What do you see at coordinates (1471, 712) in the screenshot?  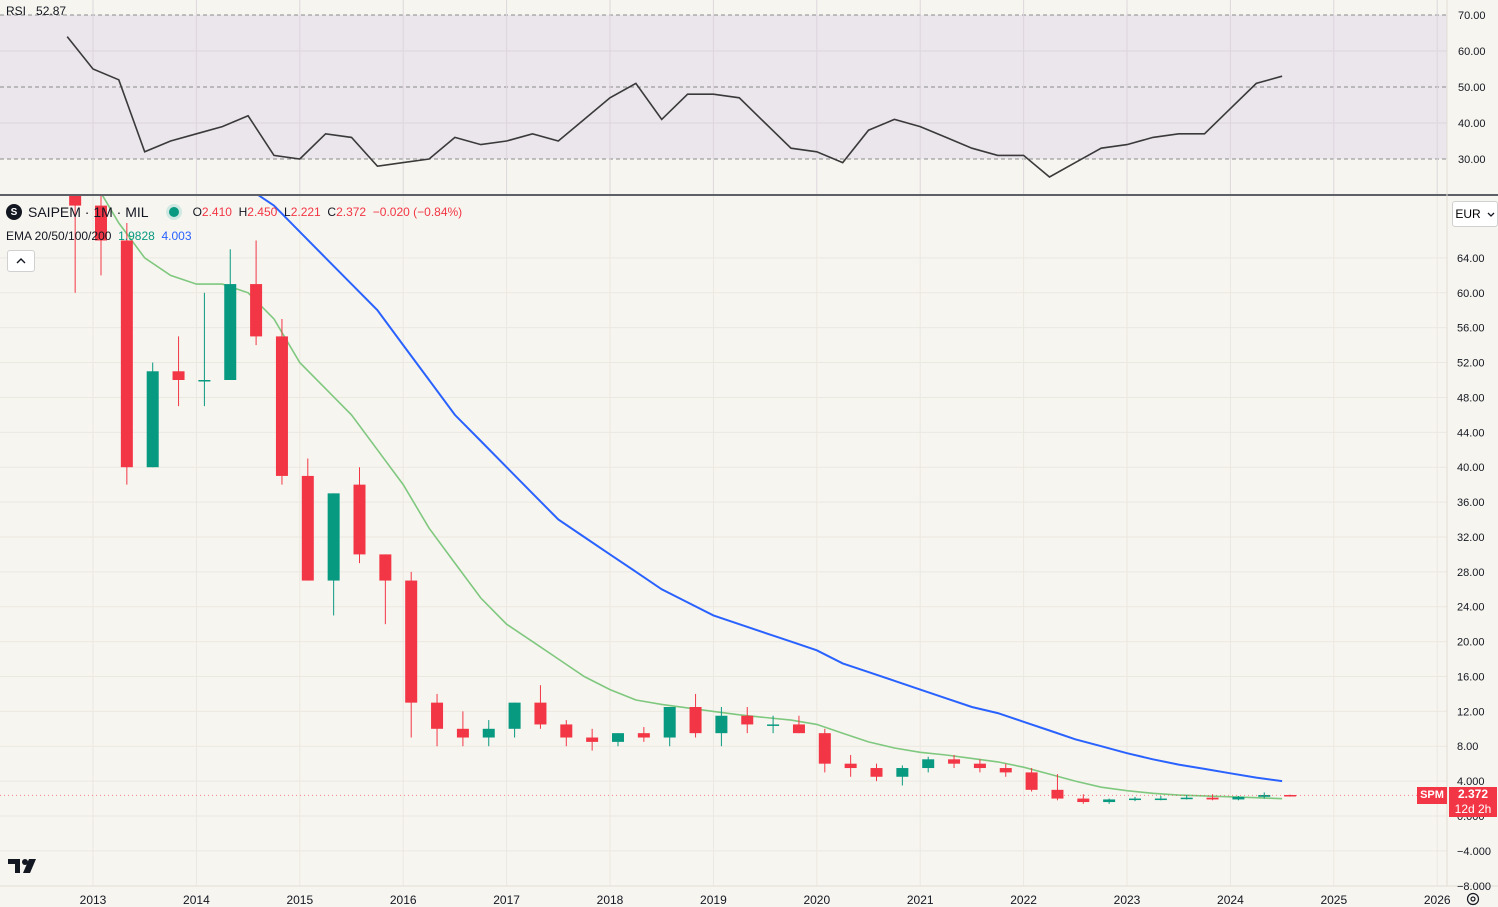 I see `price-tick-label: 12.00` at bounding box center [1471, 712].